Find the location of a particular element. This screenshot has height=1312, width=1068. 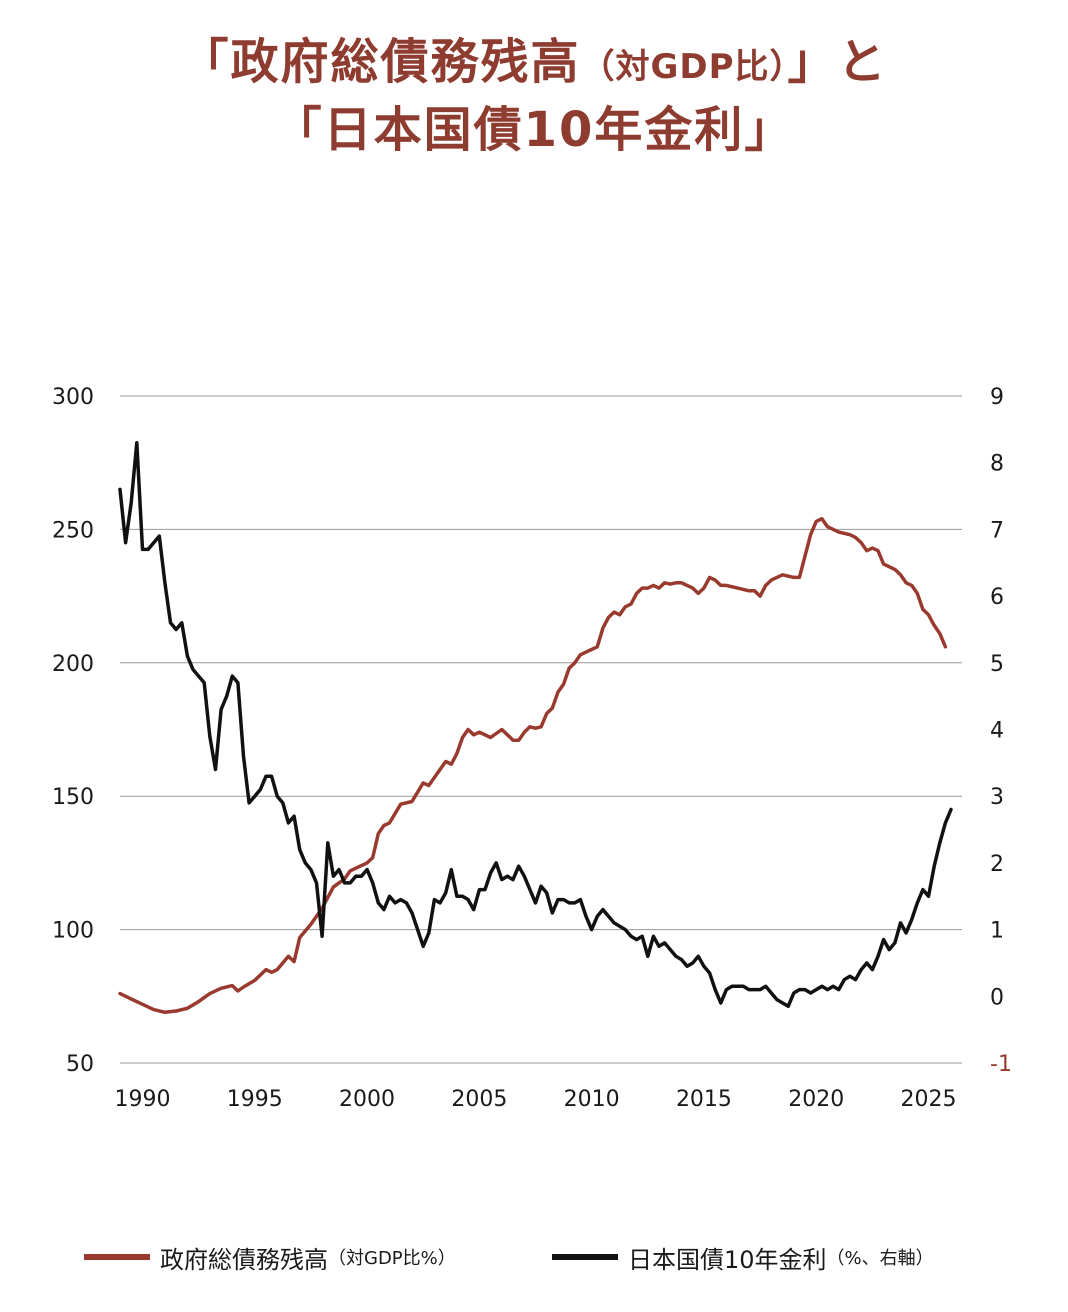

legend-label-debt: 政府総債務残高 is located at coordinates (244, 1259).